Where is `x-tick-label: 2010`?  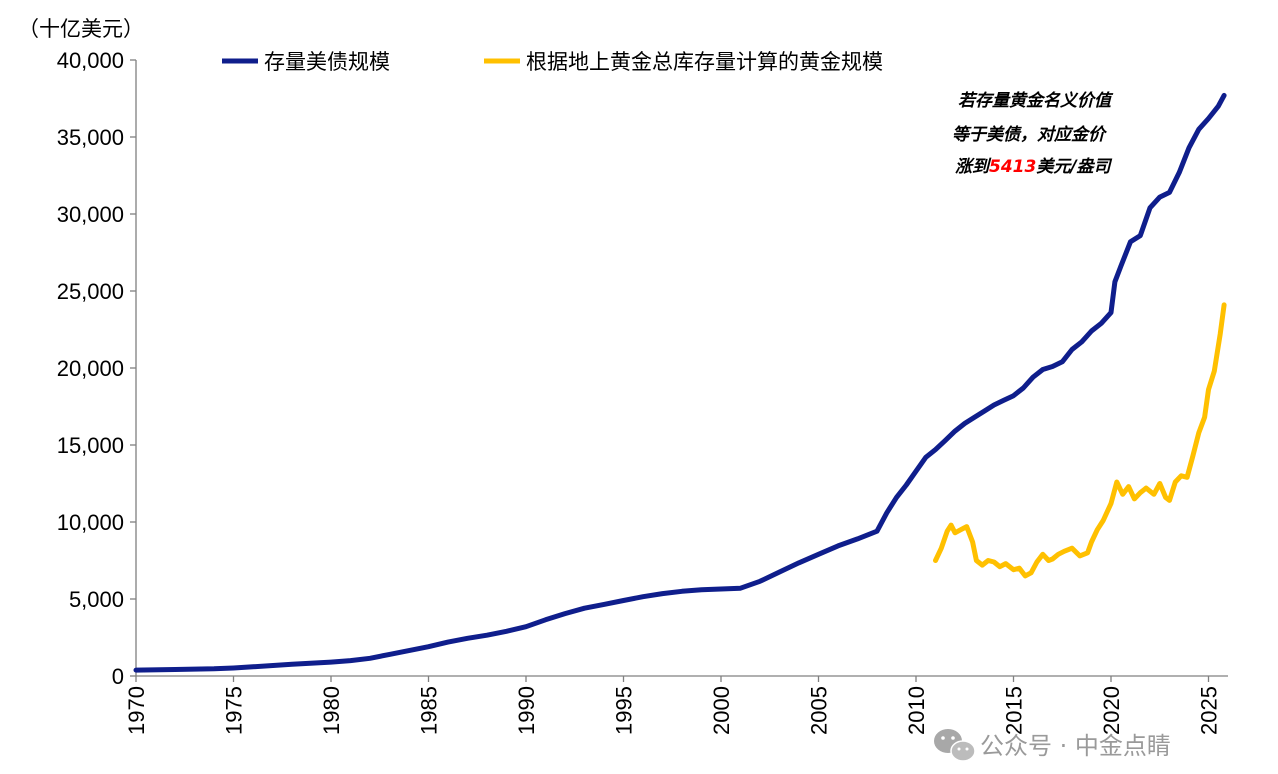
x-tick-label: 2010 is located at coordinates (916, 710).